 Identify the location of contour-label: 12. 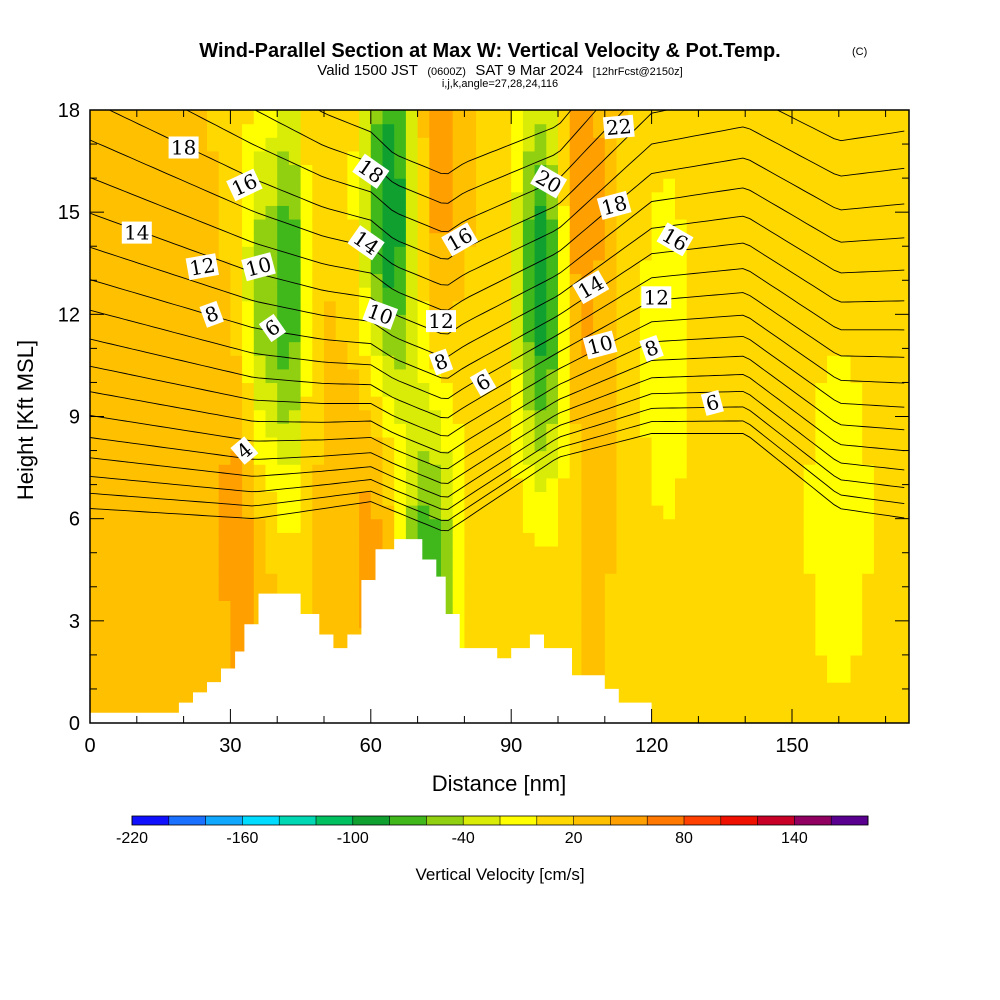
(656, 297).